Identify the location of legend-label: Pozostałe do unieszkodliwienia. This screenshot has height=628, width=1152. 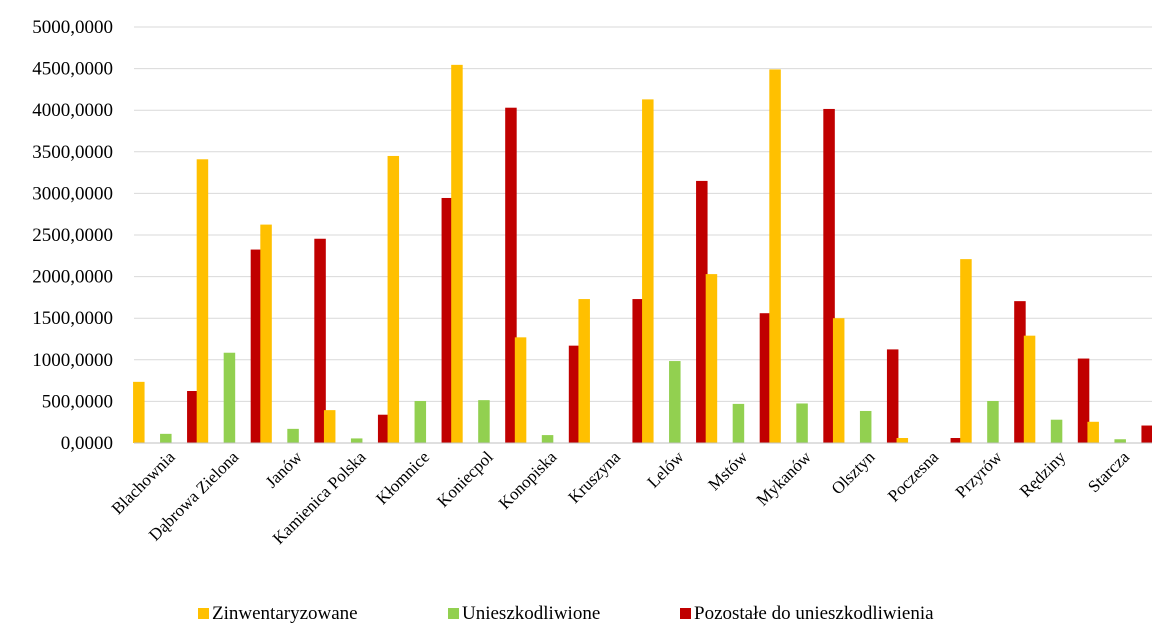
(814, 613).